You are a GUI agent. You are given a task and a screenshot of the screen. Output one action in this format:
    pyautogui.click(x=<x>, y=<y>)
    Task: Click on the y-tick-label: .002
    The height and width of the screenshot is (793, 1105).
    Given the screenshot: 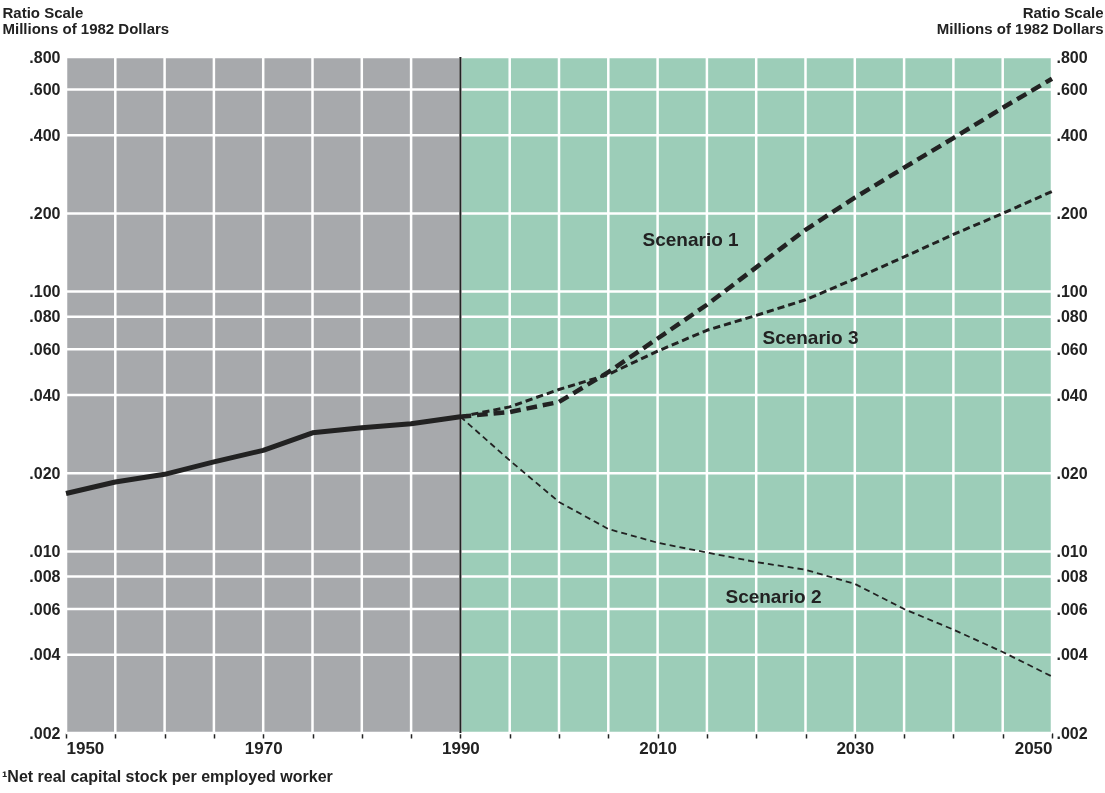 What is the action you would take?
    pyautogui.click(x=1072, y=733)
    